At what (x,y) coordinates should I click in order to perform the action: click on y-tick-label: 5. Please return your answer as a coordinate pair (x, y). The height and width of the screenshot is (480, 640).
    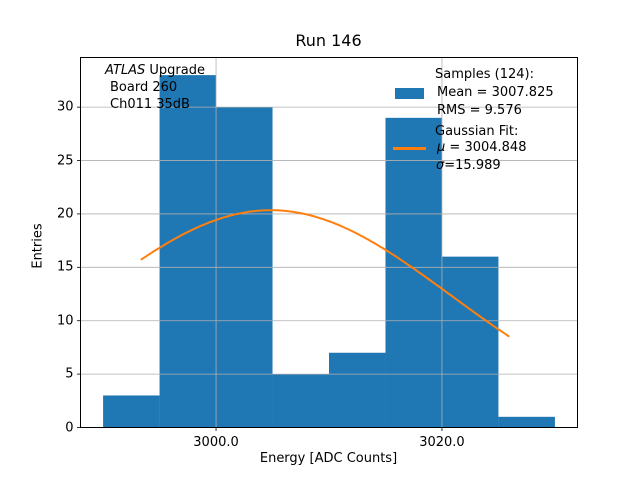
    Looking at the image, I should click on (69, 374).